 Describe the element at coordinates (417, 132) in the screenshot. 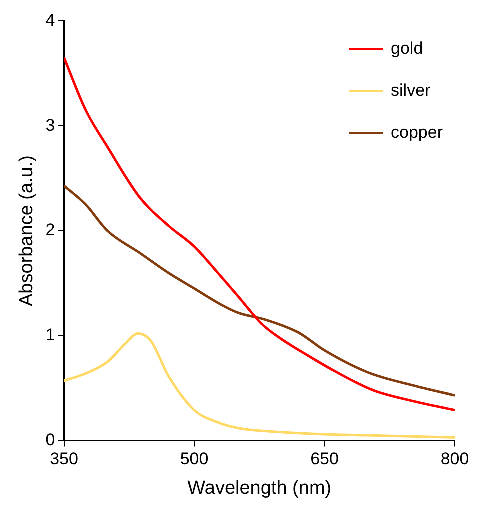

I see `legend-label: copper` at that location.